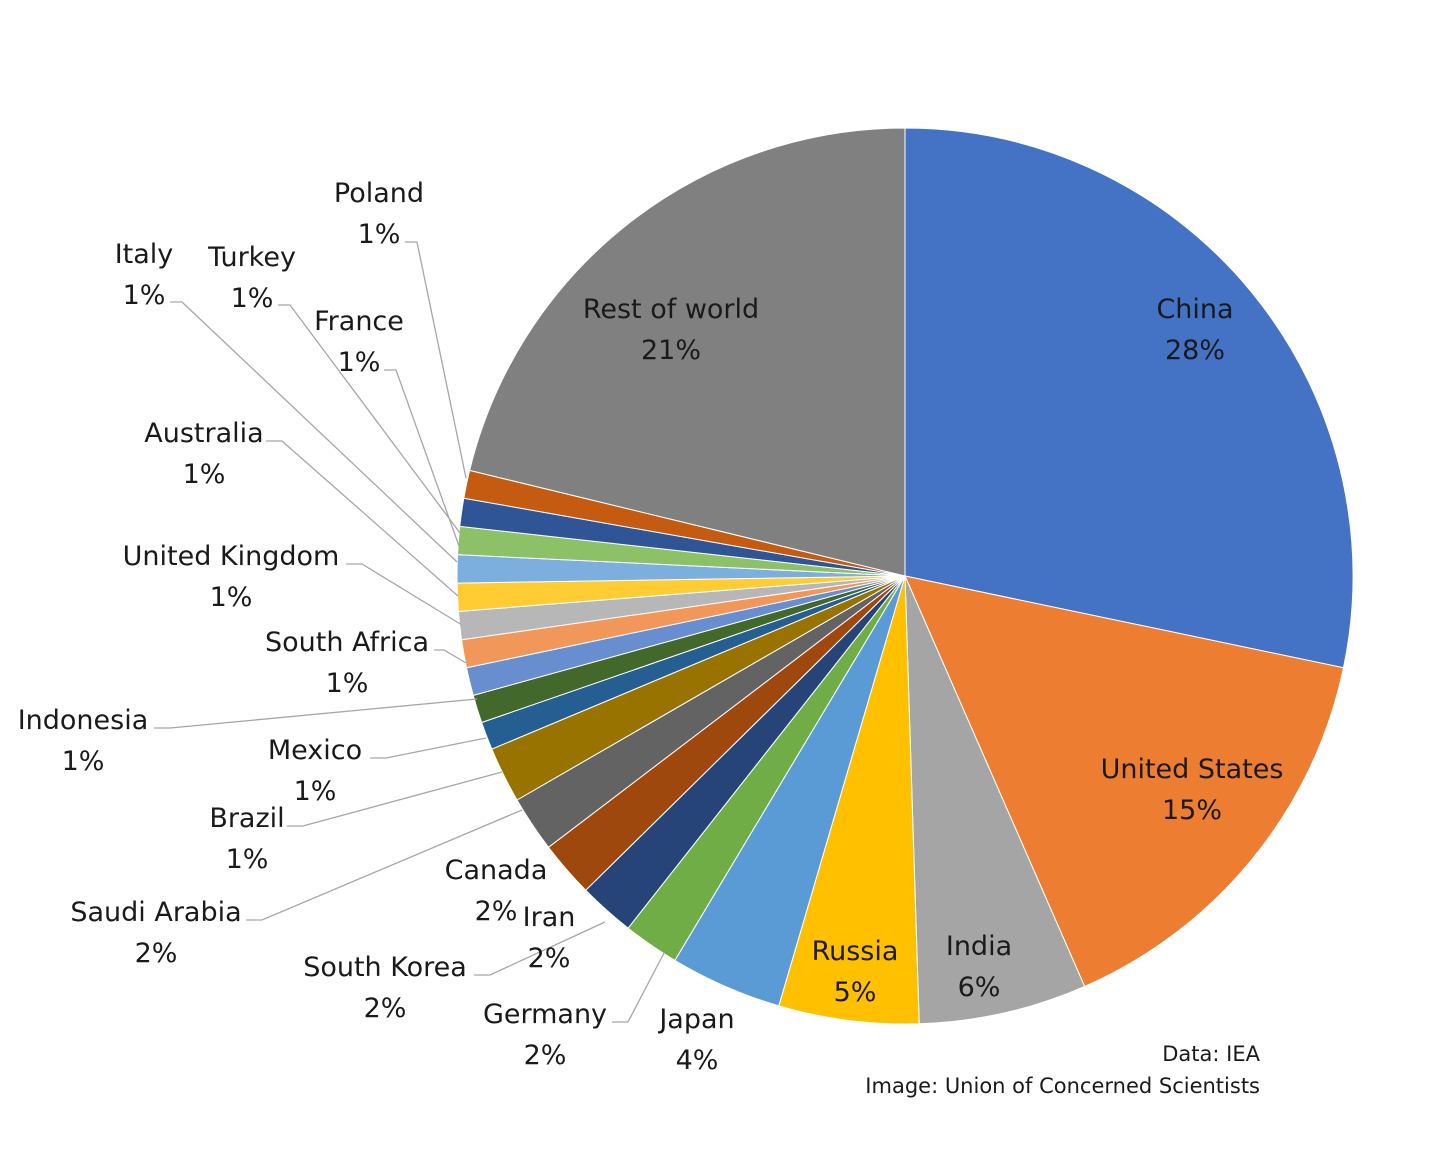  Describe the element at coordinates (203, 433) in the screenshot. I see `slice-label-australia: Australia` at that location.